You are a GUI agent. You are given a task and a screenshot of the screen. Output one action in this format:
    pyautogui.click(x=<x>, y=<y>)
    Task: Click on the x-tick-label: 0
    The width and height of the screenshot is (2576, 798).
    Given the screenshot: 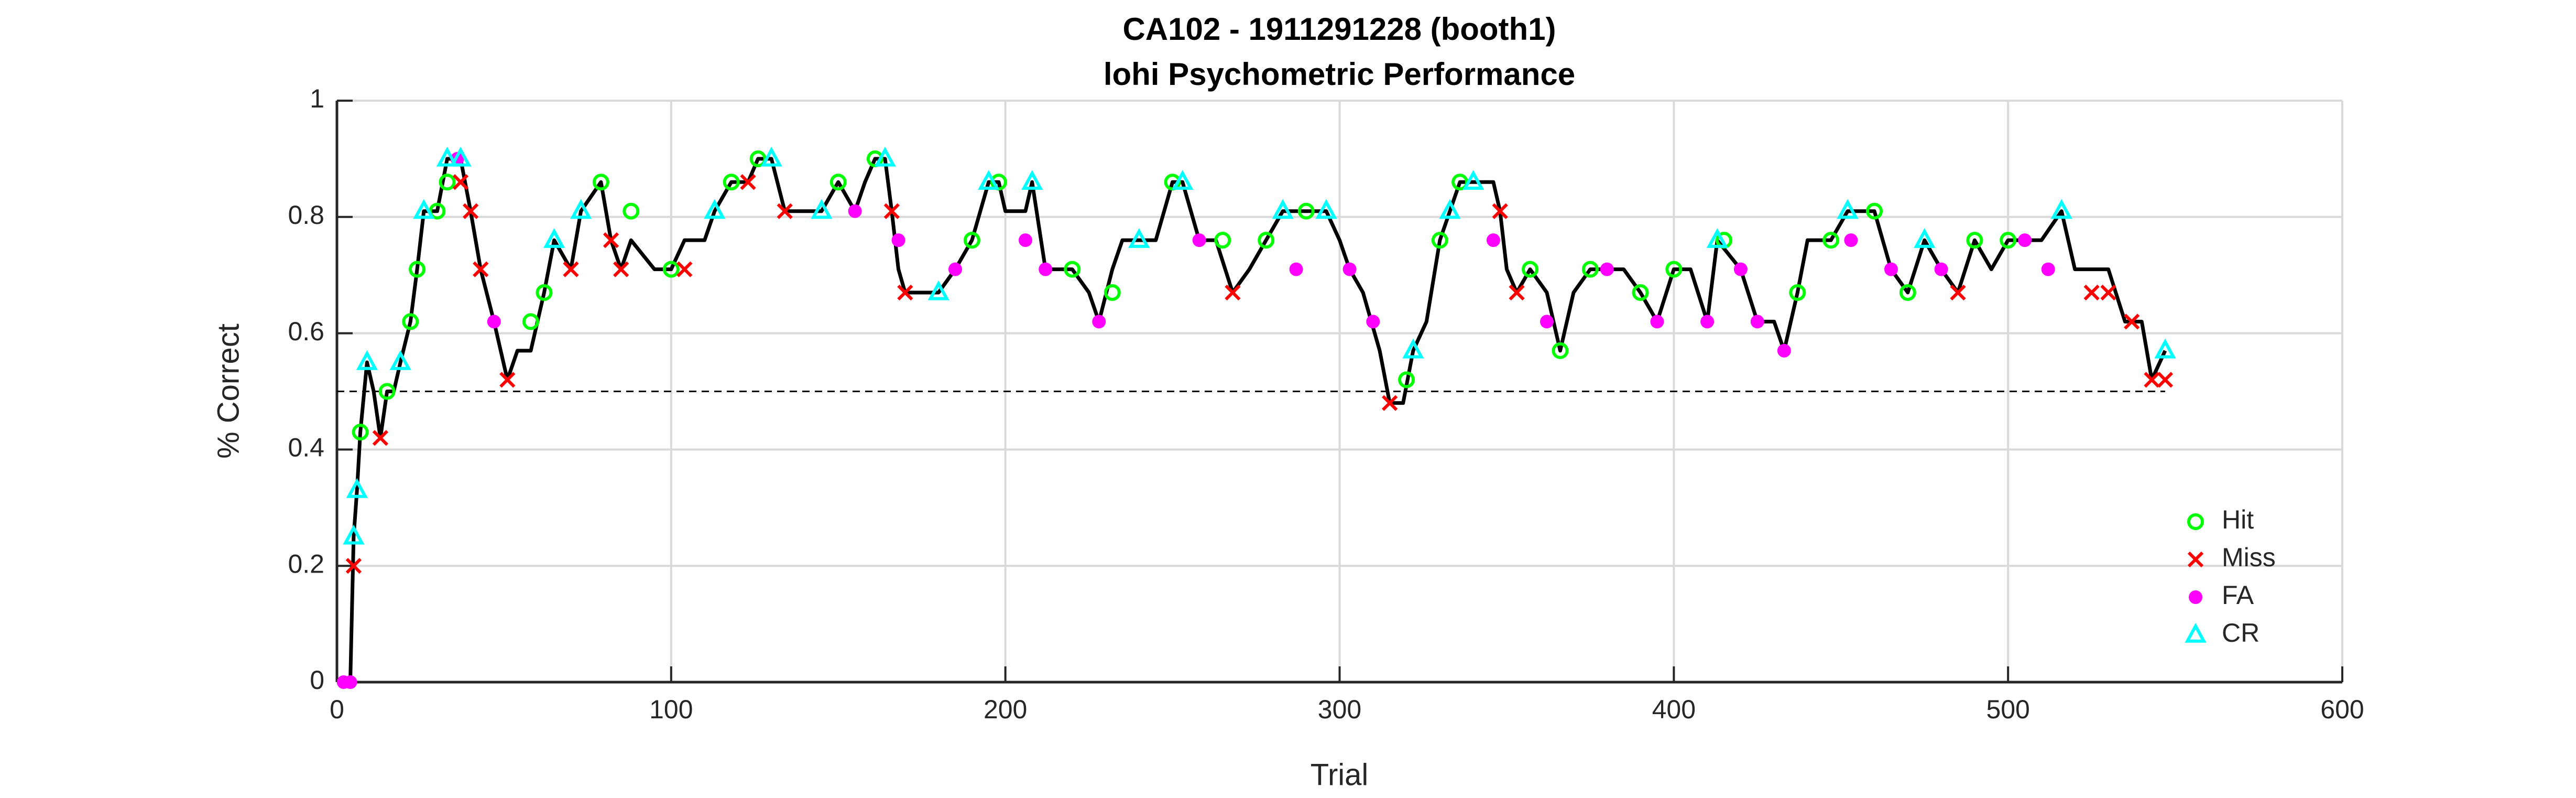 What is the action you would take?
    pyautogui.click(x=337, y=709)
    